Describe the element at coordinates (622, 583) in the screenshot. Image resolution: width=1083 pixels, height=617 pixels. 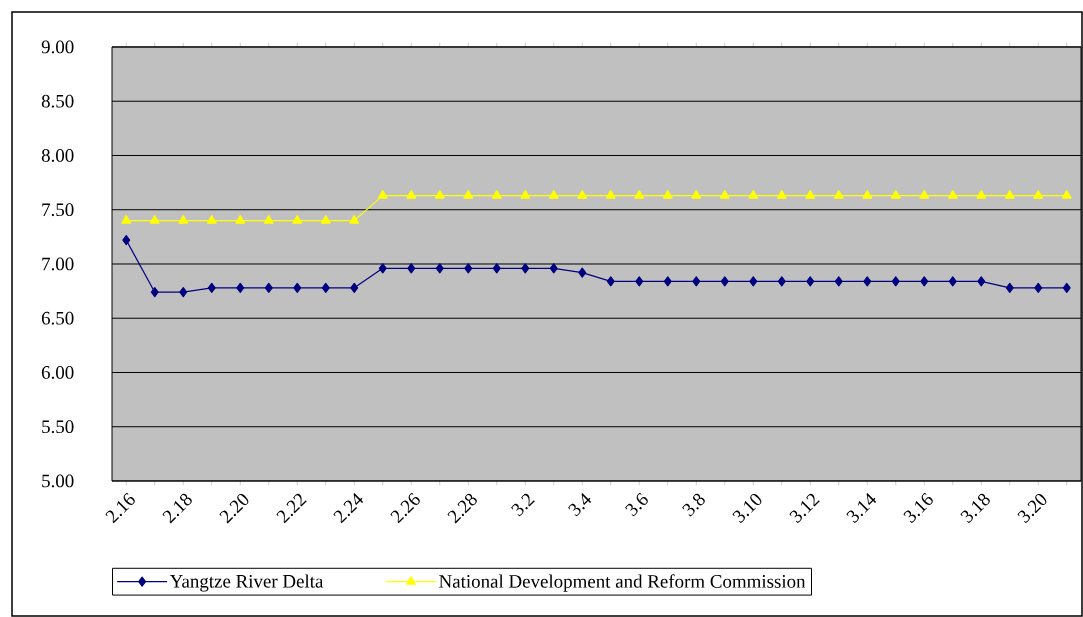
I see `legend-label: National Development and Reform Commission` at that location.